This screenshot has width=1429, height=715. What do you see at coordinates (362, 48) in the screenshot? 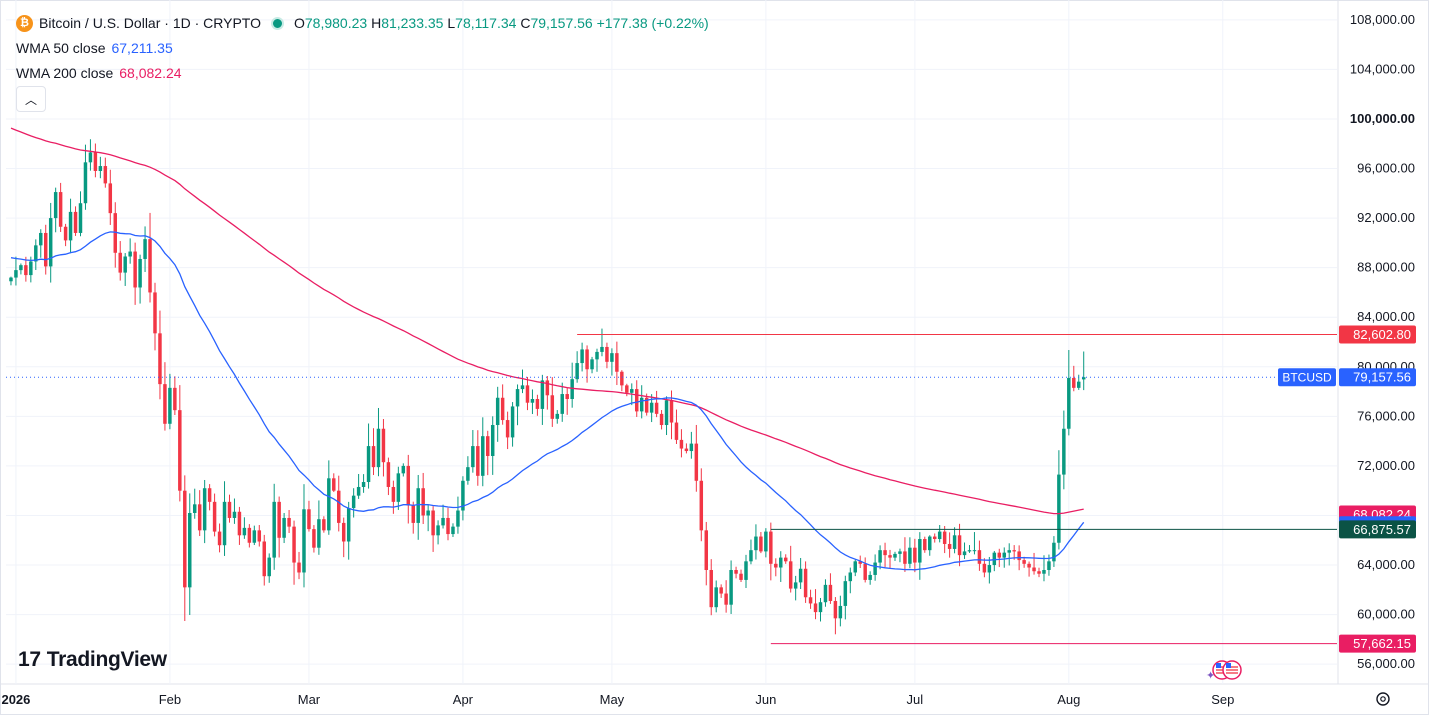
I see `wma50-legend: WMA 50 close 67,211.35` at bounding box center [362, 48].